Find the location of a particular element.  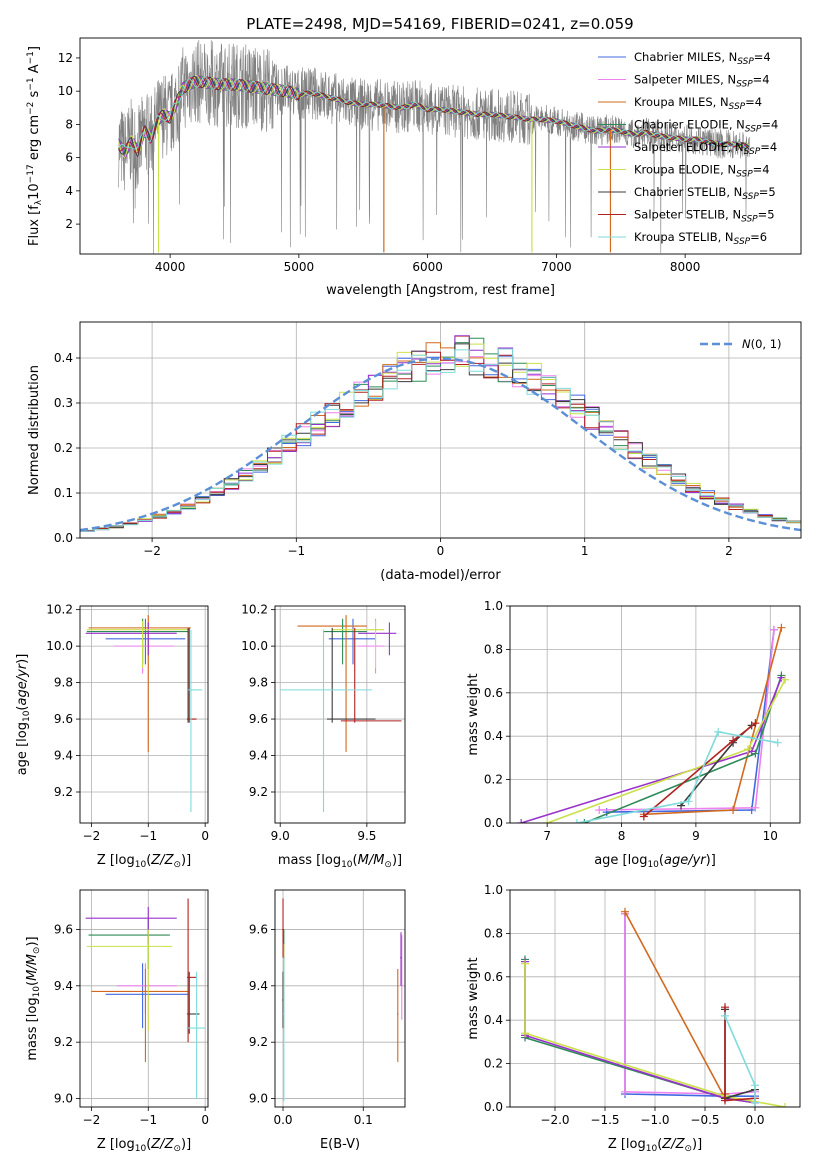

massweight_vs_z-lines is located at coordinates (655, 1007).